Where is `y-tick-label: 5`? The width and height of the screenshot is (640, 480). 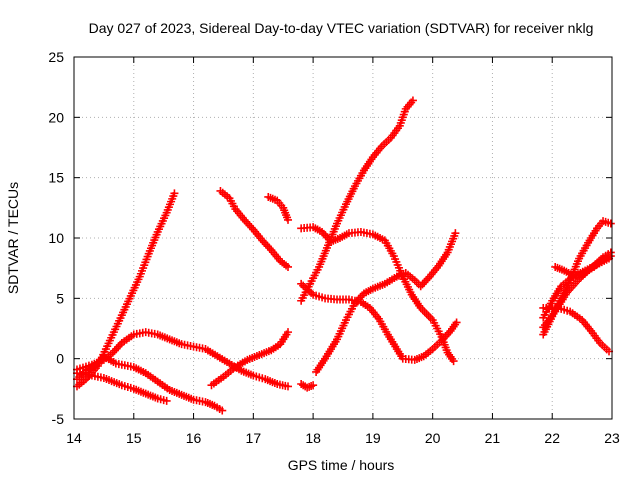 y-tick-label: 5 is located at coordinates (60, 298).